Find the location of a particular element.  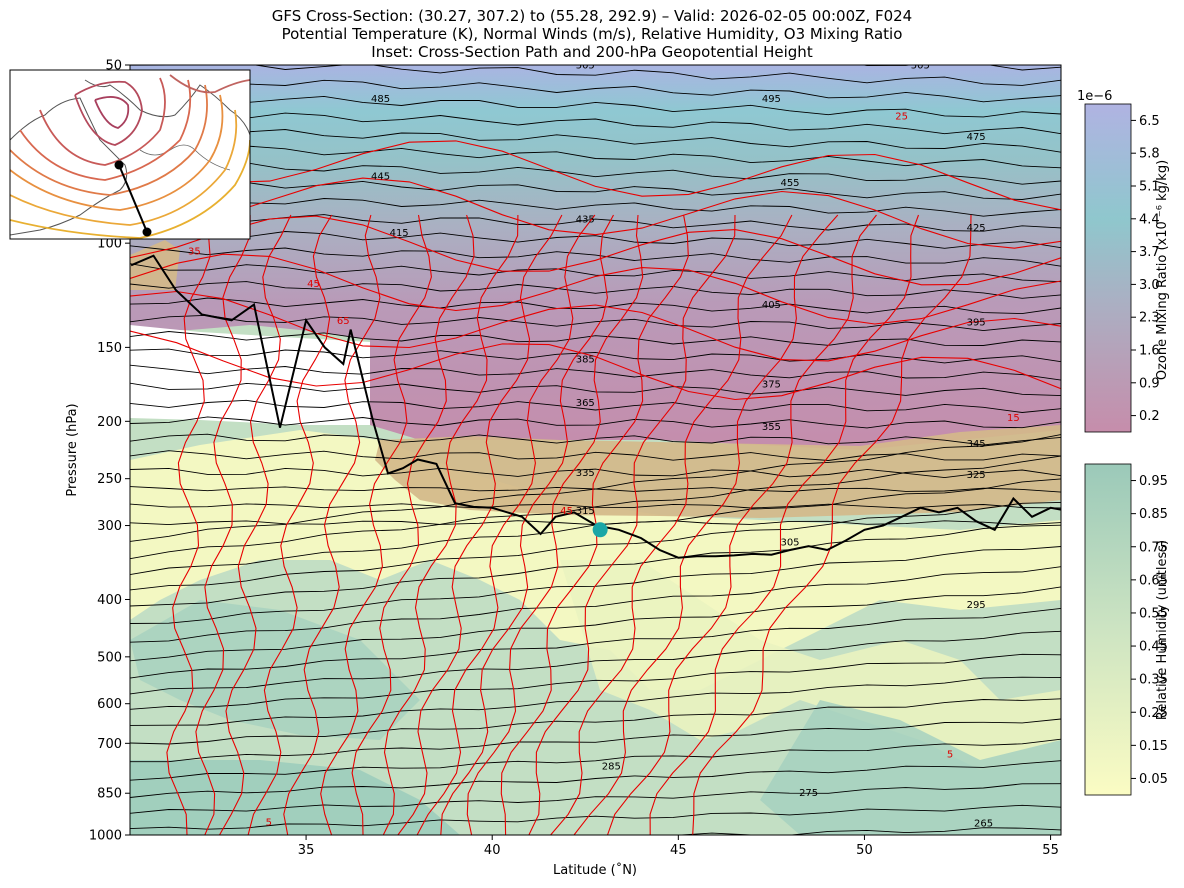

isentrope-label: 485 is located at coordinates (380, 99).